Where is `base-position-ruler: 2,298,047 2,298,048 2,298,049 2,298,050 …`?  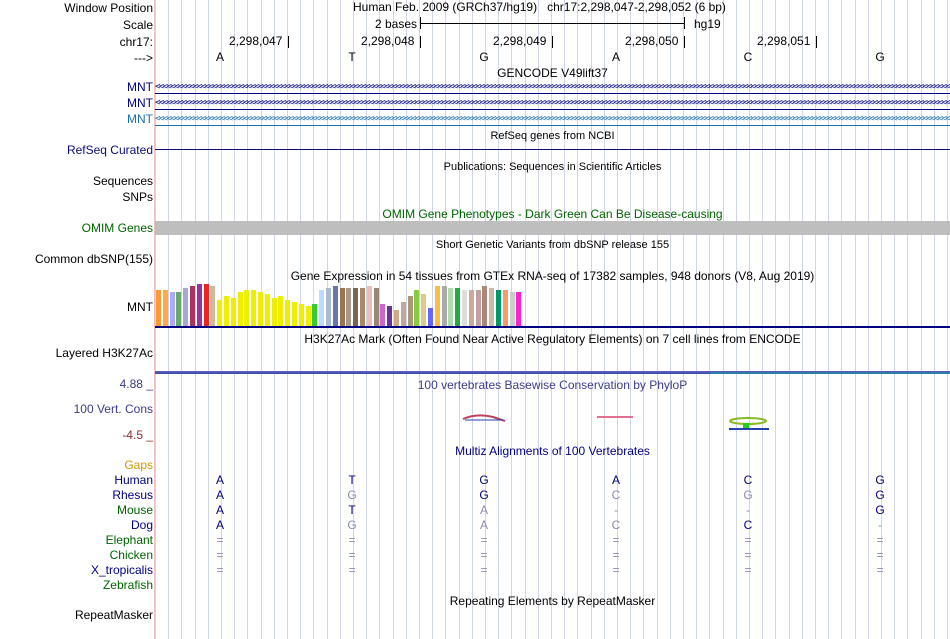
base-position-ruler: 2,298,047 2,298,048 2,298,049 2,298,050 … is located at coordinates (552, 42).